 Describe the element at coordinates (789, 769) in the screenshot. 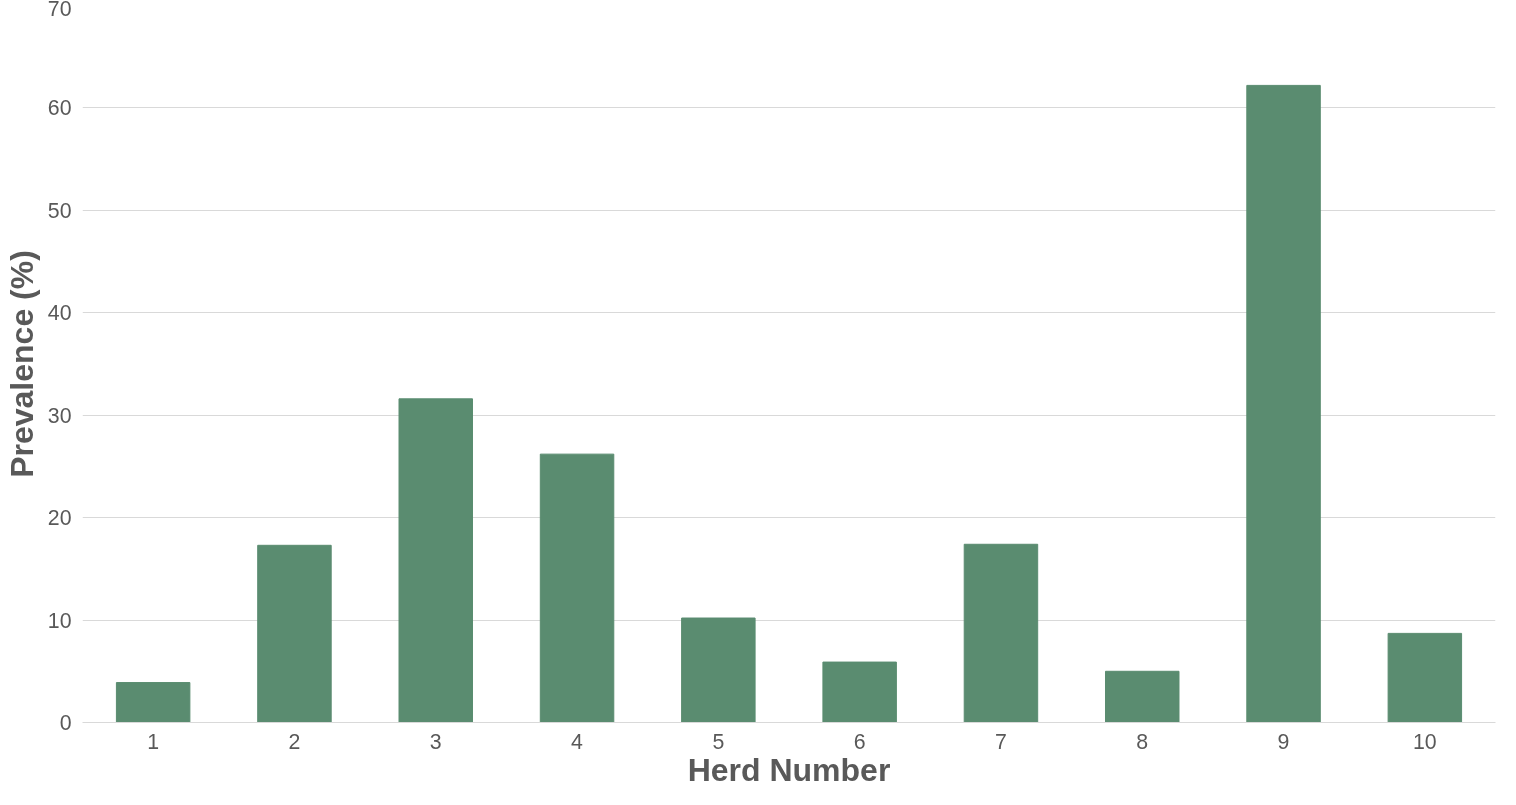

I see `x-axis-title: Herd Number` at that location.